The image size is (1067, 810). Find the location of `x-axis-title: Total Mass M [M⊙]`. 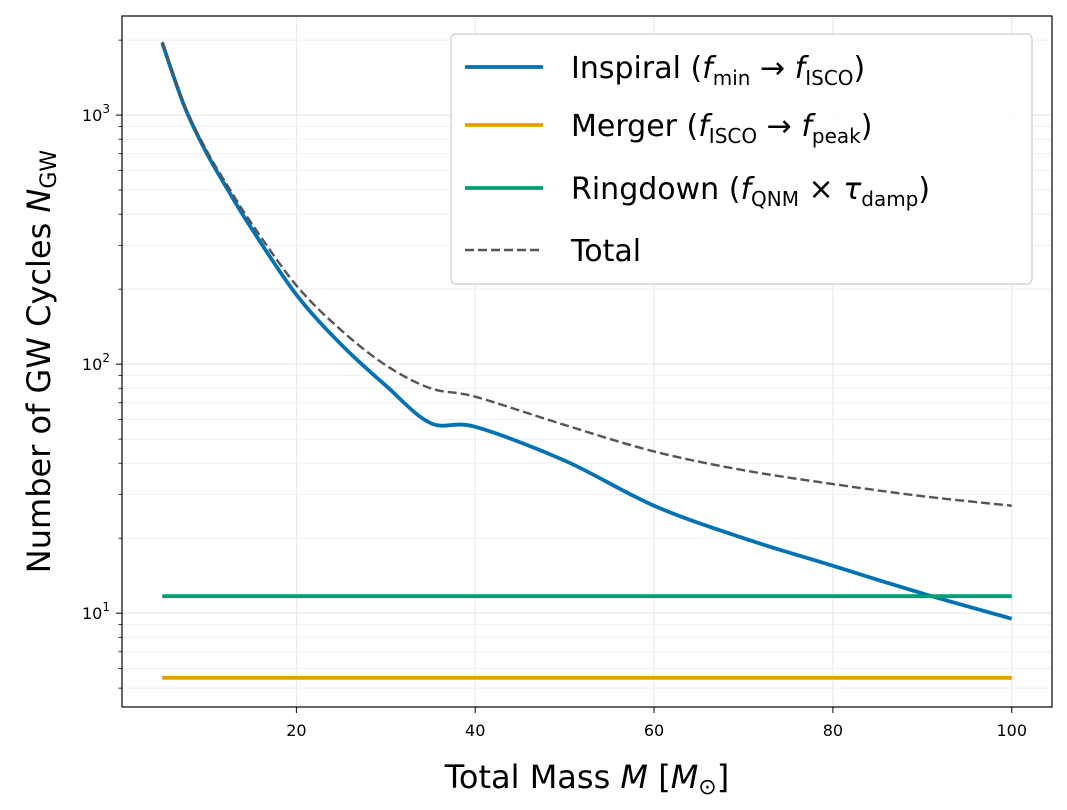

x-axis-title: Total Mass M [M⊙] is located at coordinates (586, 779).